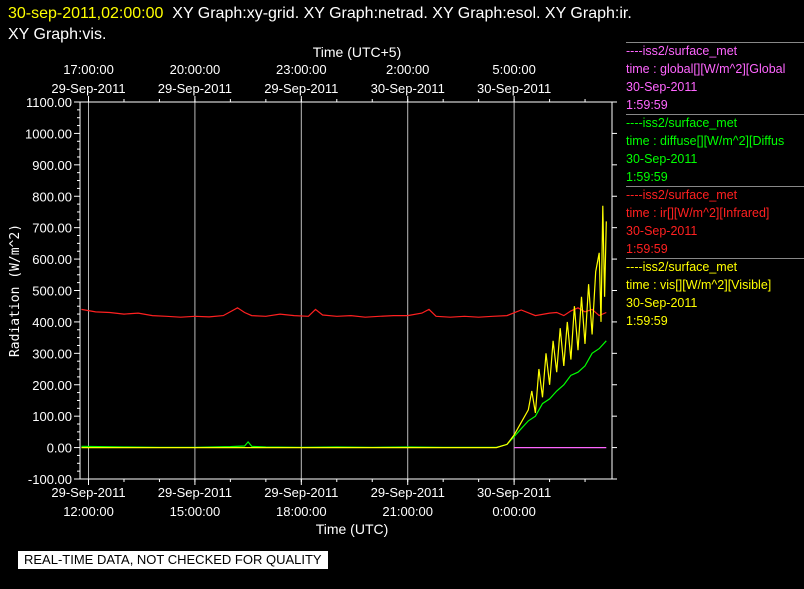  What do you see at coordinates (514, 492) in the screenshot?
I see `x-tick-date: 30-Sep-2011` at bounding box center [514, 492].